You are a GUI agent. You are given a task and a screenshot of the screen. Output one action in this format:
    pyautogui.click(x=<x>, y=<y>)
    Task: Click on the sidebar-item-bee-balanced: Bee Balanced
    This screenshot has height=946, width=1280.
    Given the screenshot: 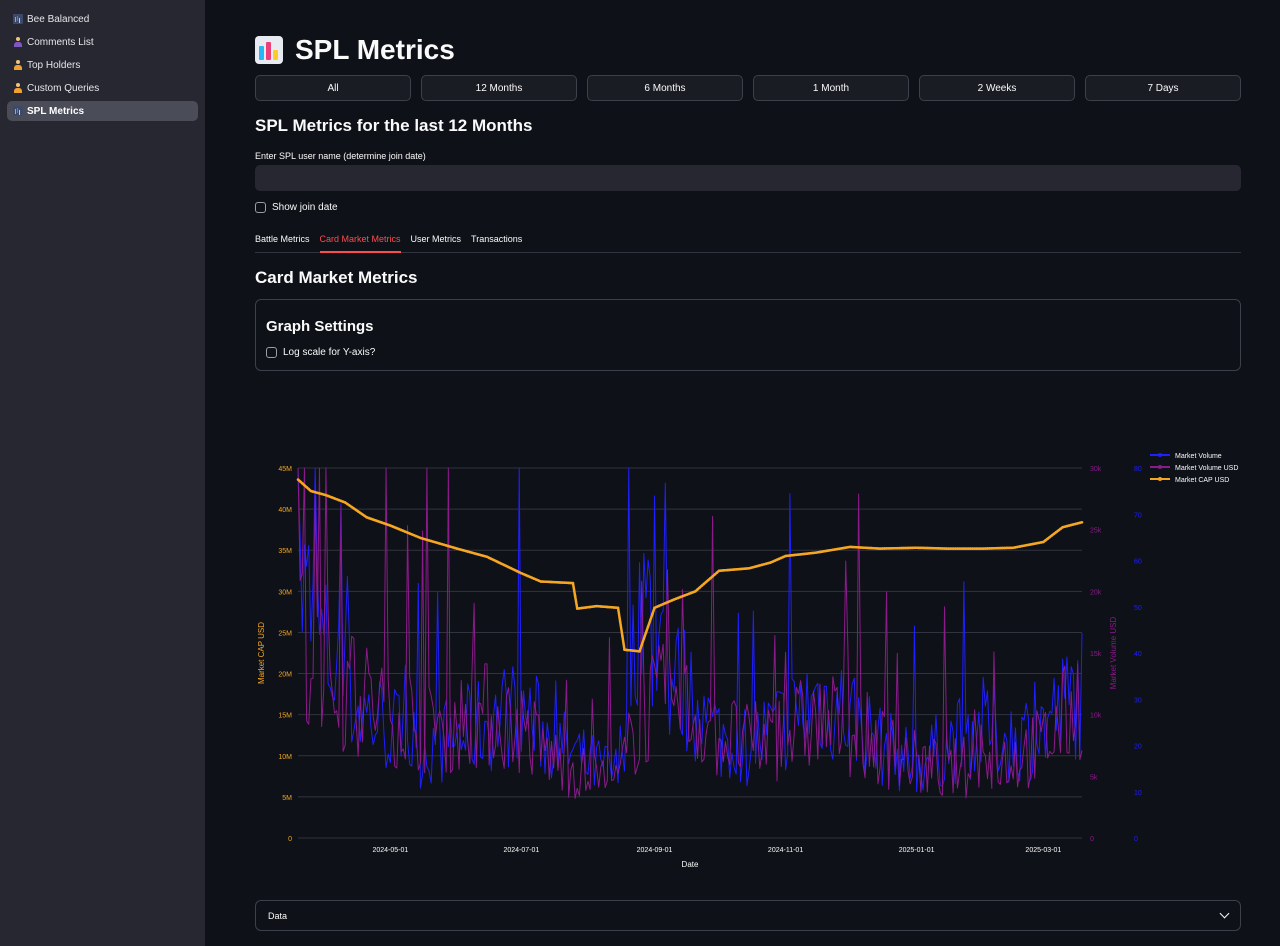 What is the action you would take?
    pyautogui.click(x=102, y=19)
    